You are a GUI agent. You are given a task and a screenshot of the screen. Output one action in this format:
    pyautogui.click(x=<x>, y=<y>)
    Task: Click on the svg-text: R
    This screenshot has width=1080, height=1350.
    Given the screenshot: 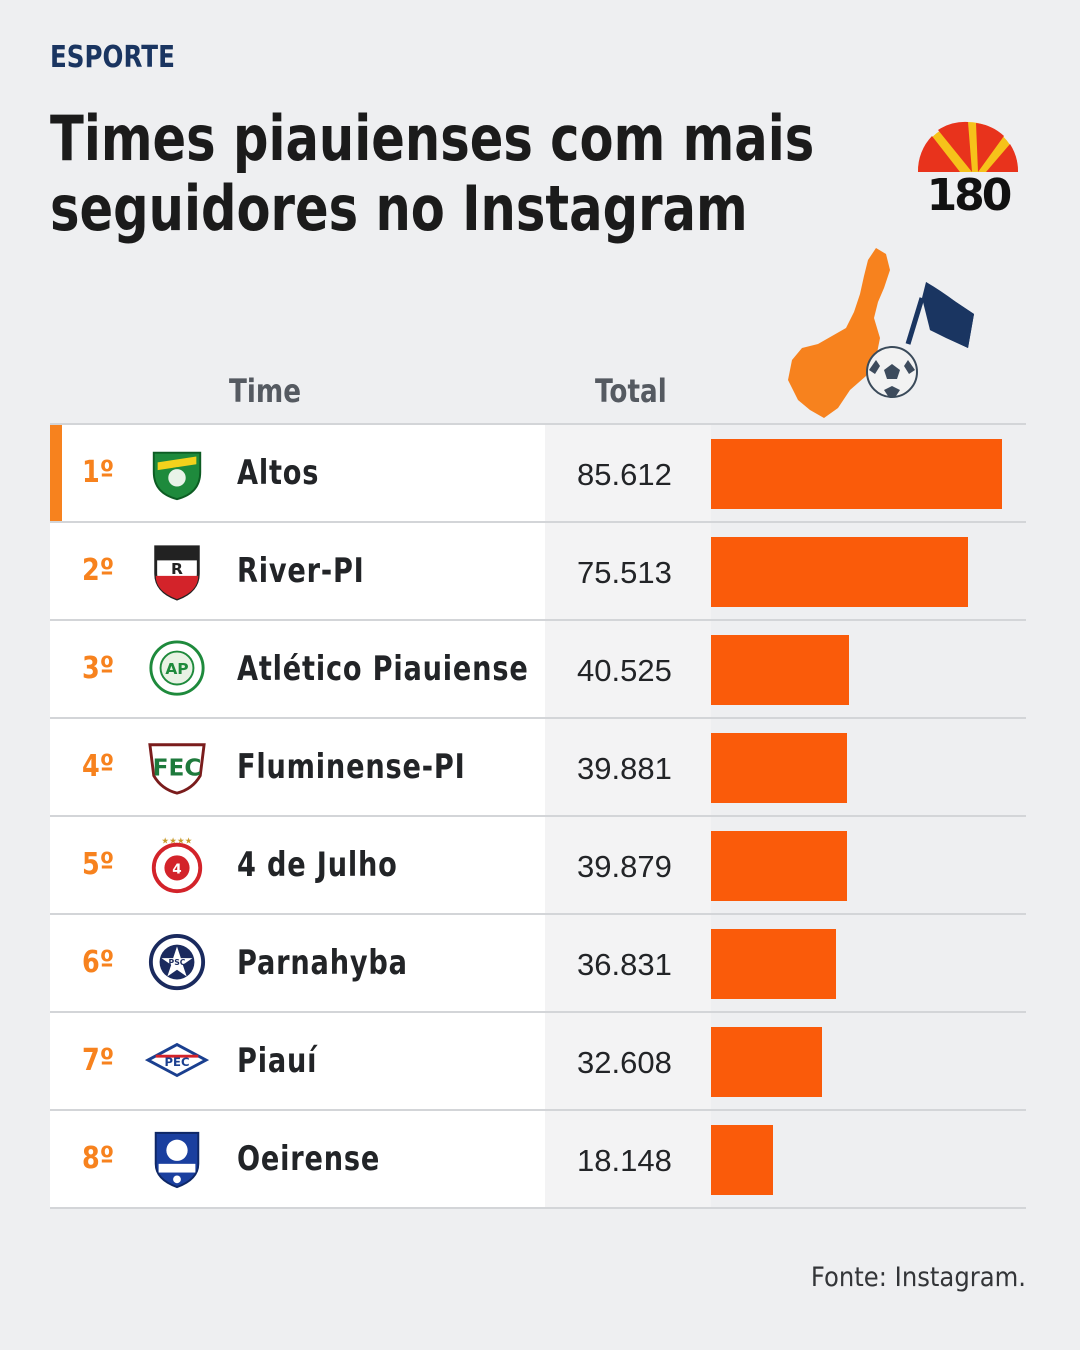 What is the action you would take?
    pyautogui.click(x=177, y=569)
    